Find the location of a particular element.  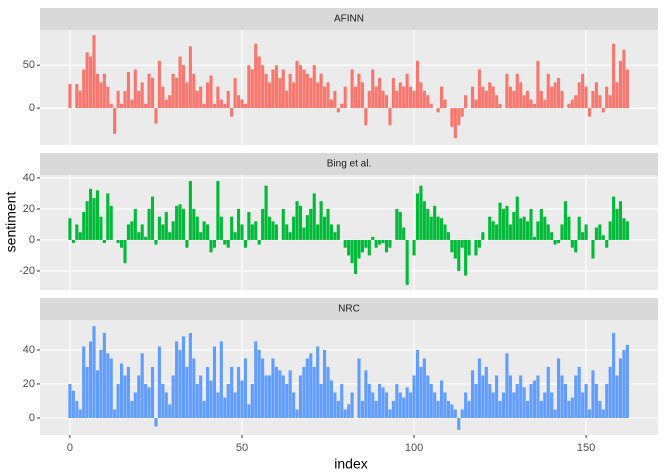

x-tick-label: 0 is located at coordinates (70, 448).